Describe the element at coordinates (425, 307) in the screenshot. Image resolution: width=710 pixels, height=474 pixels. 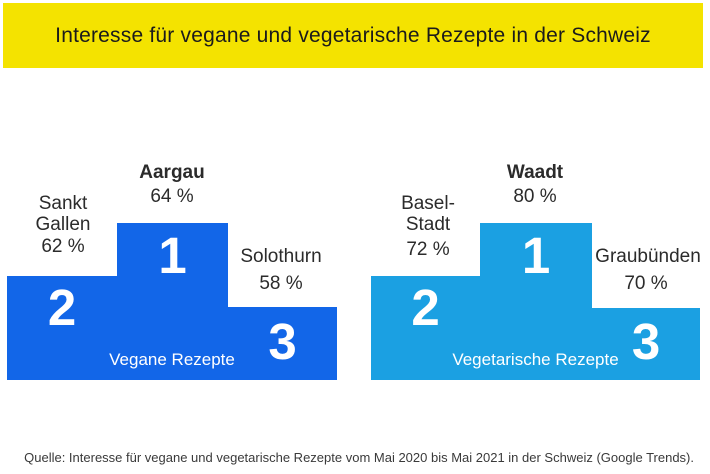
I see `vegetarian-rank2-number: 2` at that location.